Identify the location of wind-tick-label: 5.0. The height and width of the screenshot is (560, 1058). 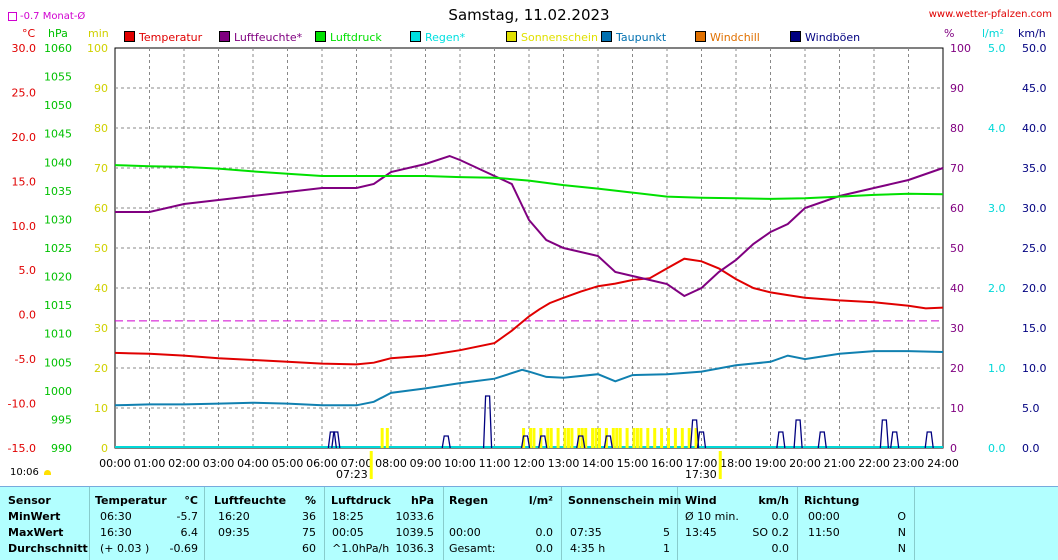
(1031, 408).